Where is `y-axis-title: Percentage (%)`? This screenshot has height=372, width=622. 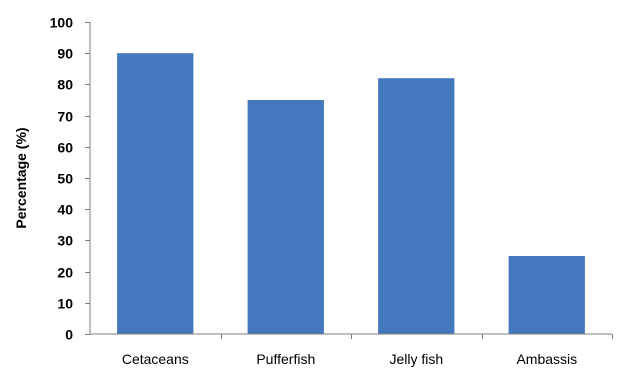
y-axis-title: Percentage (%) is located at coordinates (21, 177).